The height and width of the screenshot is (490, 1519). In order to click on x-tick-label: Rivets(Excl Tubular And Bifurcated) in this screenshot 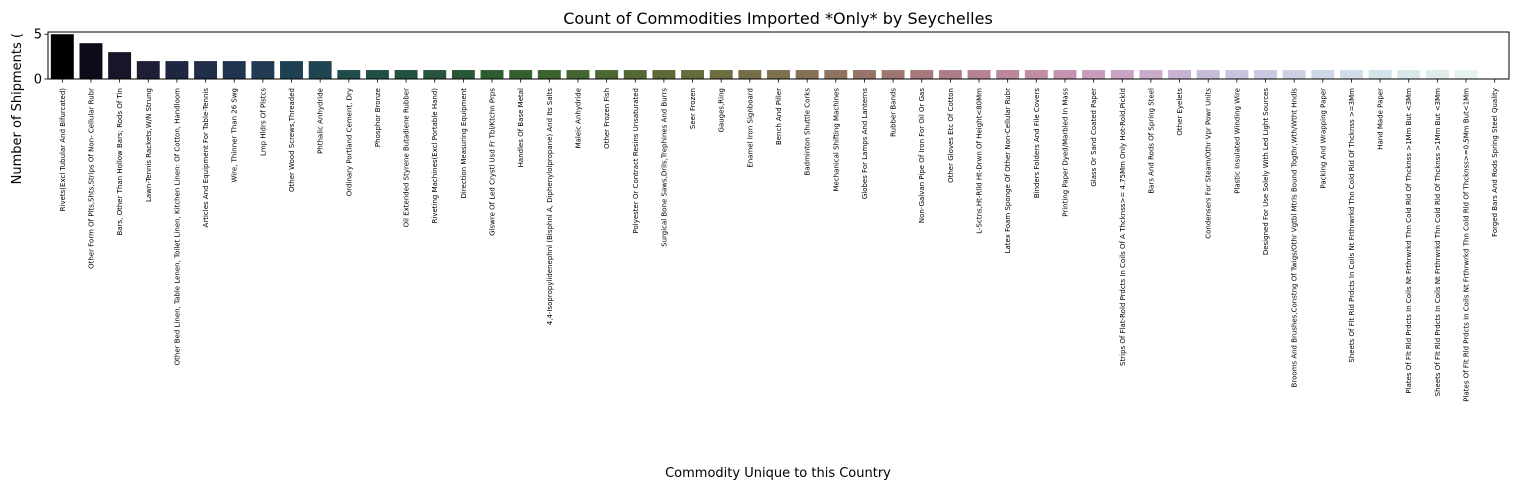, I will do `click(63, 150)`.